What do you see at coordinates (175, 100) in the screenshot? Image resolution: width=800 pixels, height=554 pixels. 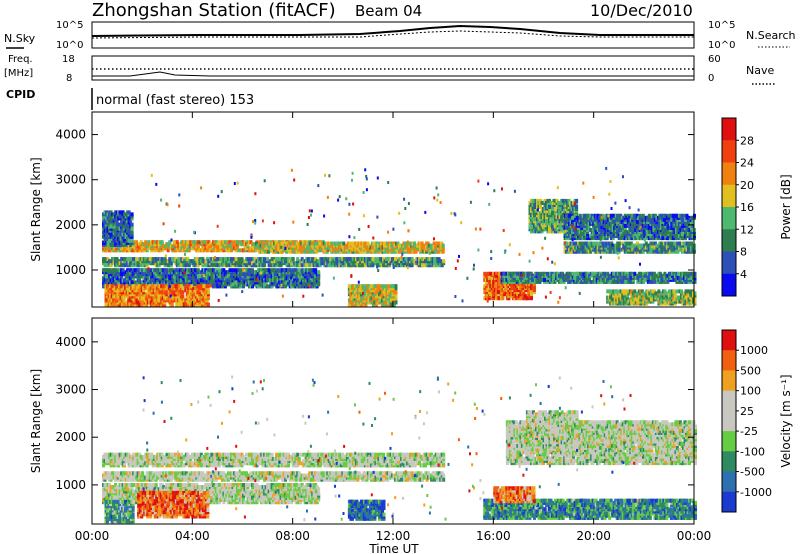 I see `cpid-text: normal (fast stereo) 153` at bounding box center [175, 100].